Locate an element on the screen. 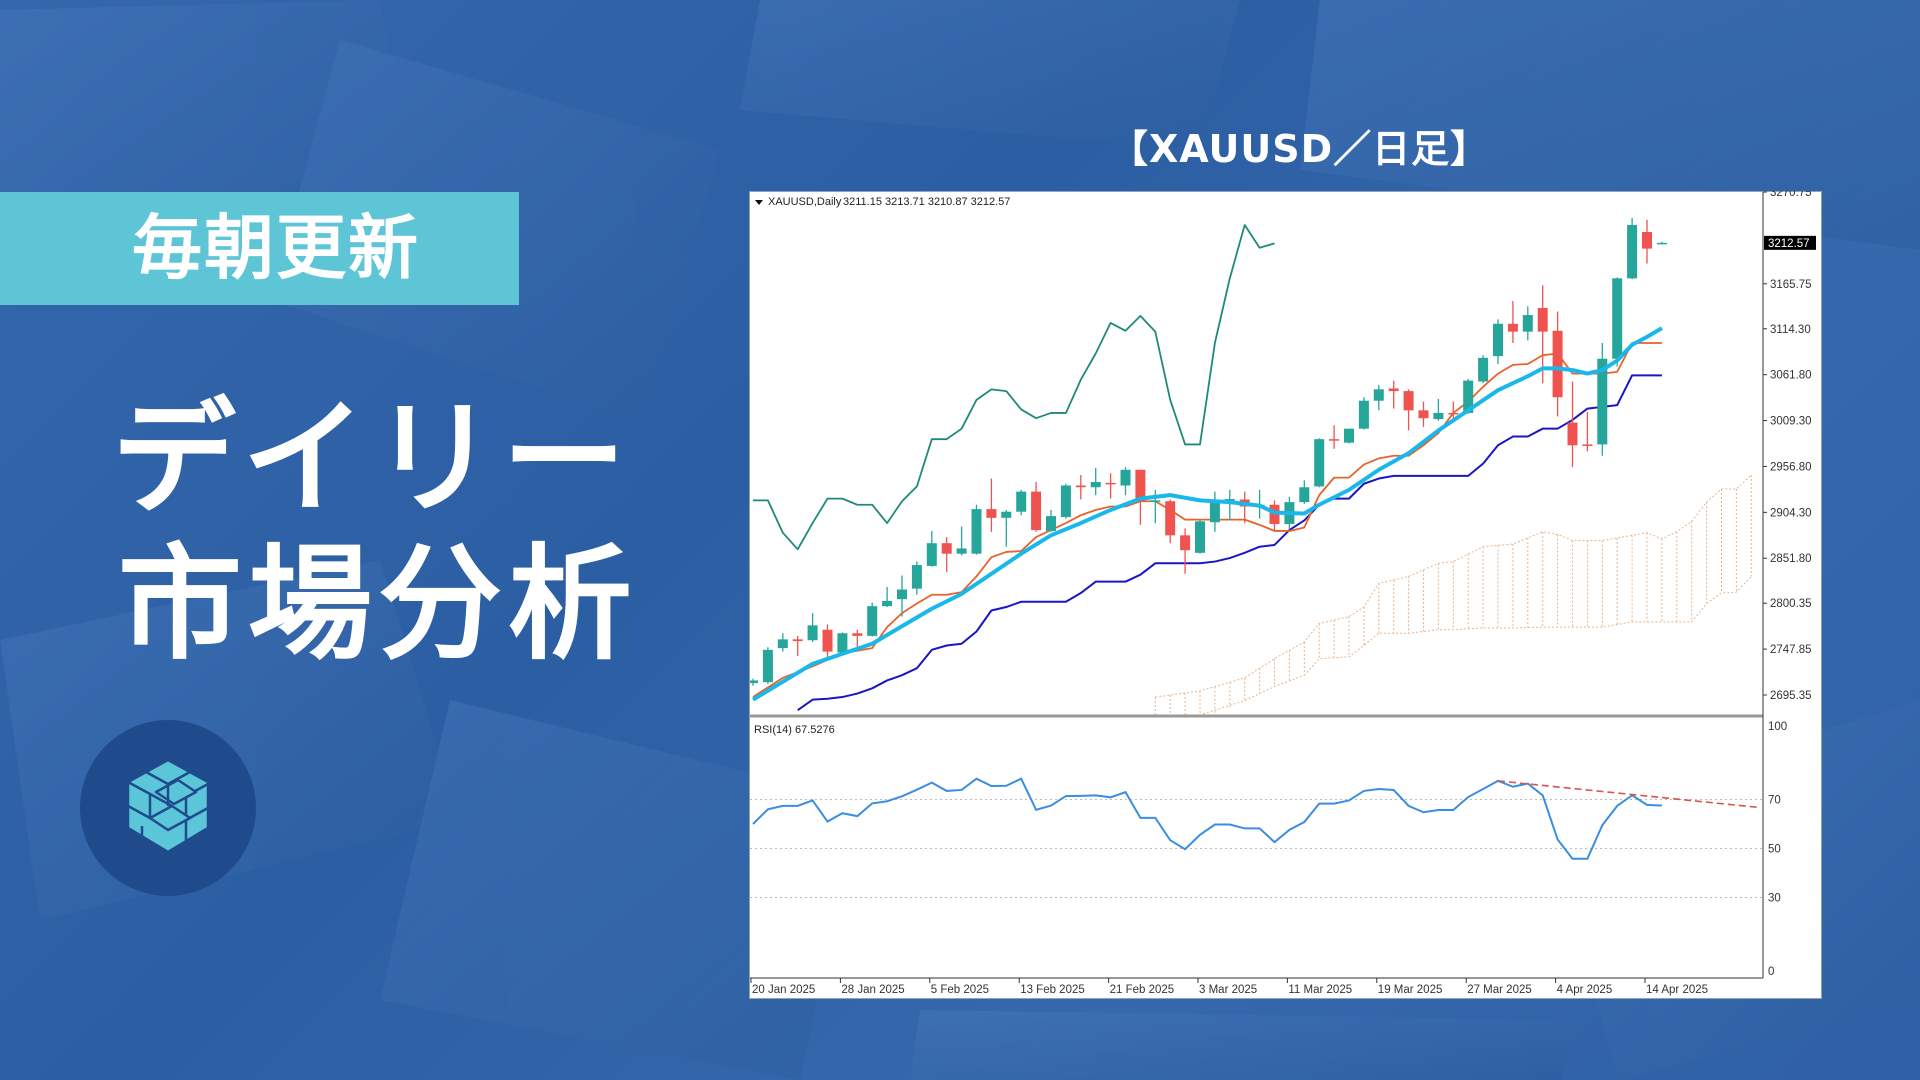 The height and width of the screenshot is (1080, 1920). rsi-tick-label: 50 is located at coordinates (1774, 850).